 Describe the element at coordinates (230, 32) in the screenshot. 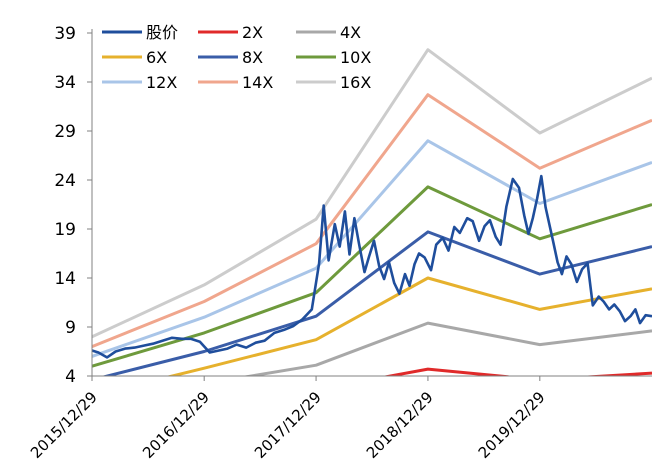

I see `legend-entry-2x: 2X` at that location.